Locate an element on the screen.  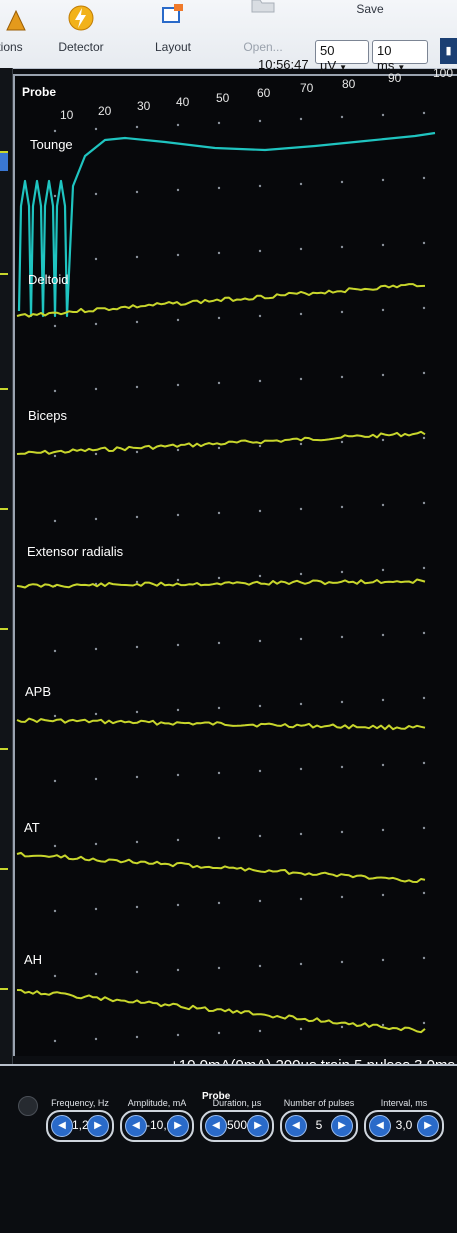
layout-button: Layout is located at coordinates (173, 33).